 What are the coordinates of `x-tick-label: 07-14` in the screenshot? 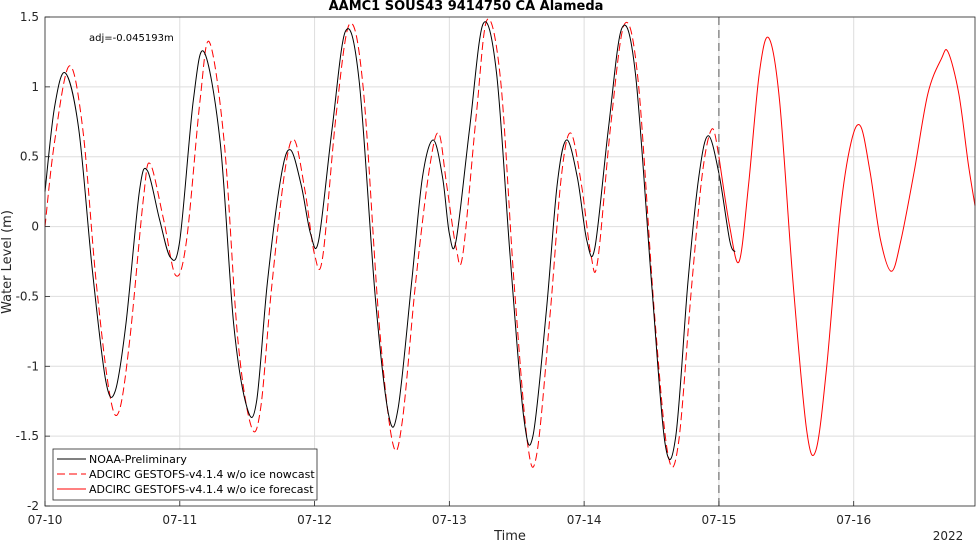 It's located at (584, 520).